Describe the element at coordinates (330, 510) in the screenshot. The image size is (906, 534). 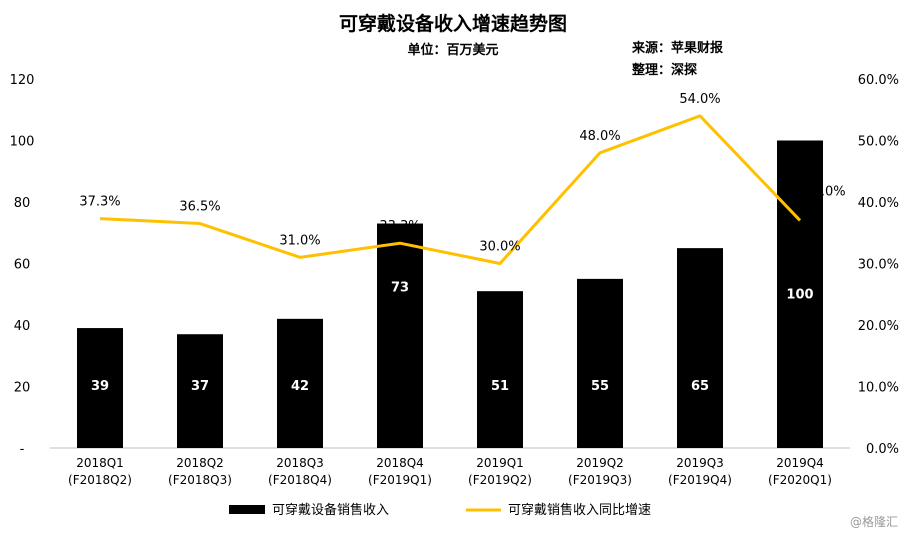
I see `legend-bar-label: 可穿戴设备销售收入` at that location.